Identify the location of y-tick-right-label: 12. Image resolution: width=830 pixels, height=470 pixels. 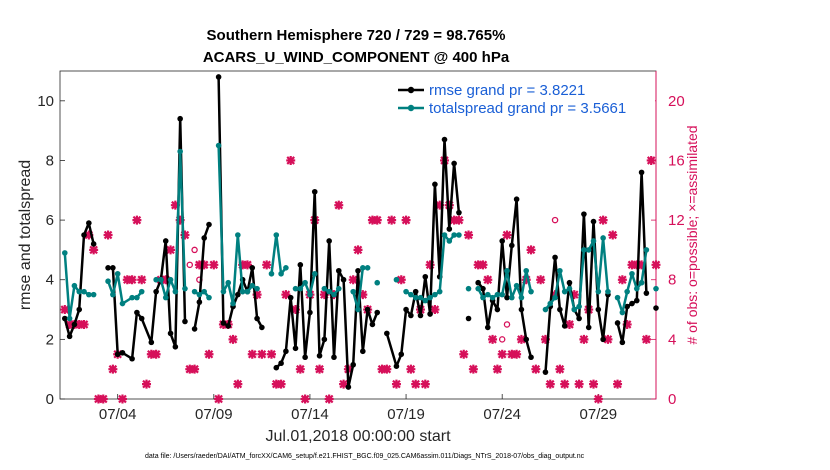
(676, 220).